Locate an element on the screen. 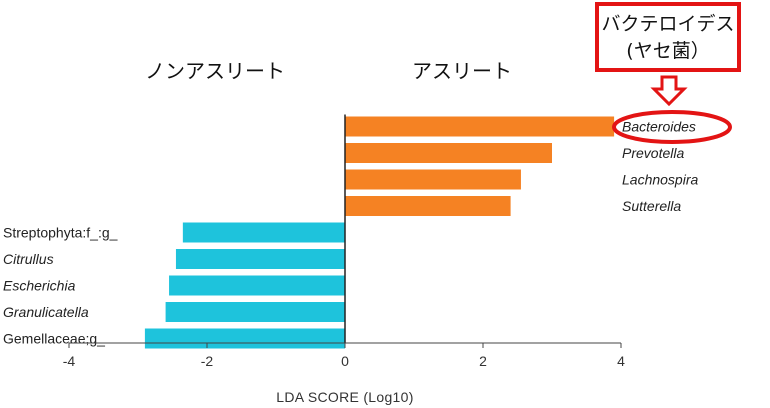 This screenshot has width=770, height=408. x-axis: -4 -2 0 2 4 is located at coordinates (344, 355).